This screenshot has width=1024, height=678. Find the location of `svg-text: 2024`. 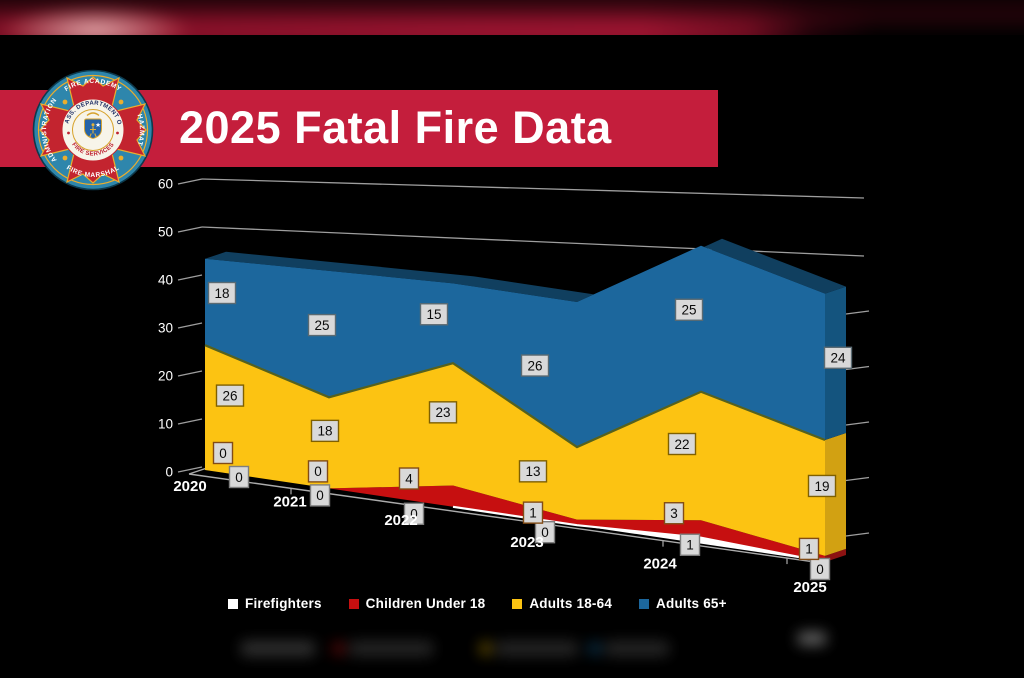

svg-text: 2024 is located at coordinates (660, 564).